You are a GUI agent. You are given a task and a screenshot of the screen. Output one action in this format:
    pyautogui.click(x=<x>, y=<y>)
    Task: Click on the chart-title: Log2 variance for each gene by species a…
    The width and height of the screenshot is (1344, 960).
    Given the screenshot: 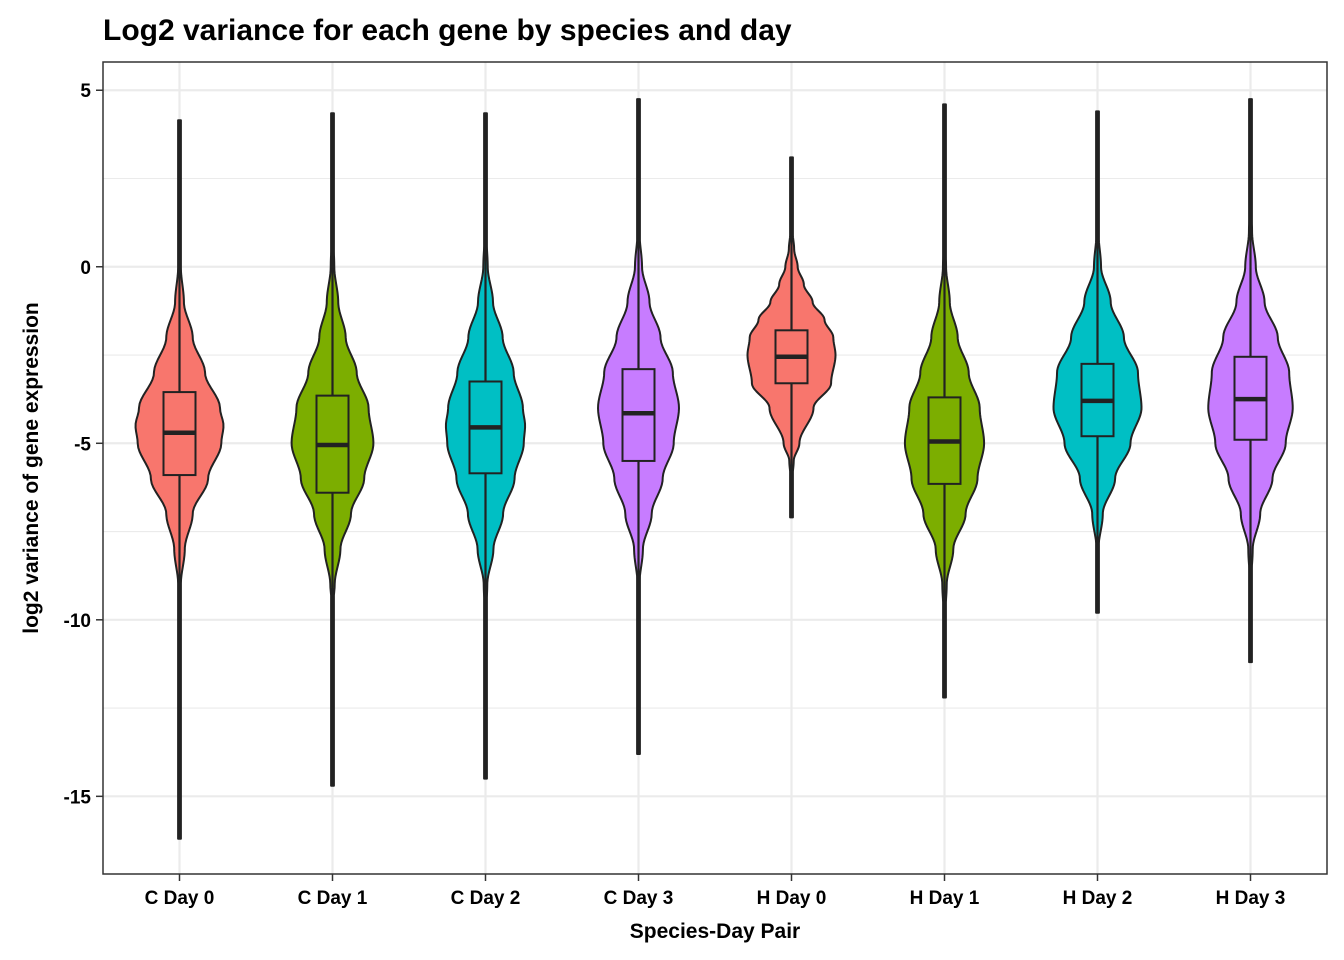 What is the action you would take?
    pyautogui.click(x=447, y=30)
    